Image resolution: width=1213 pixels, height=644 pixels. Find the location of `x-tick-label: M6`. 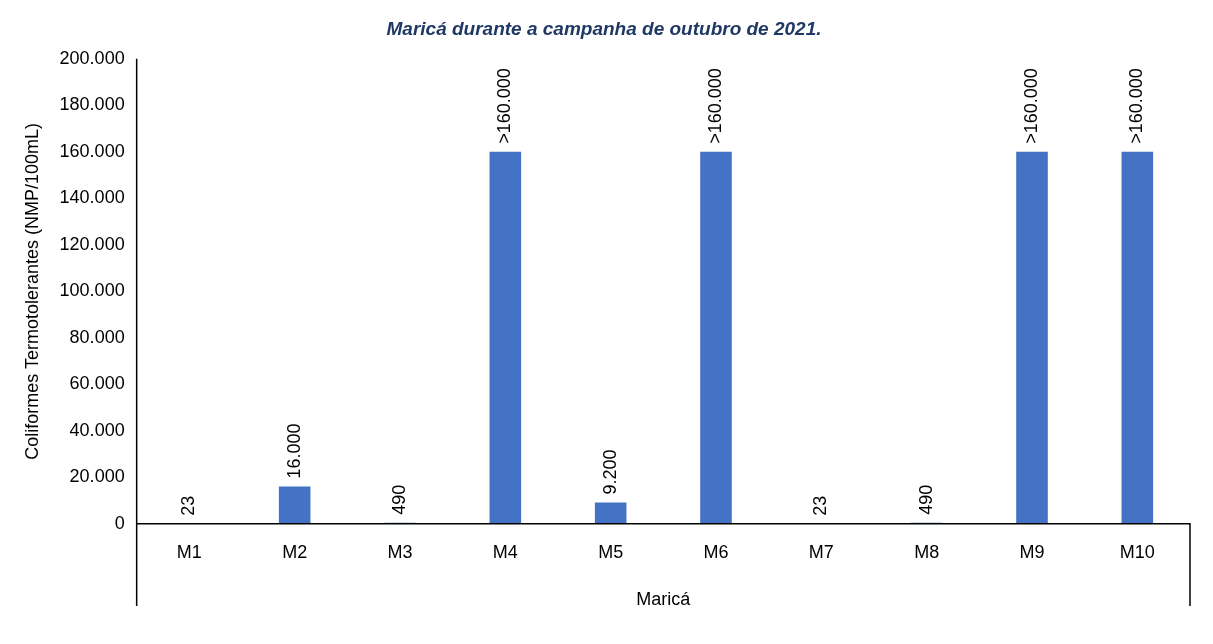

x-tick-label: M6 is located at coordinates (716, 551).